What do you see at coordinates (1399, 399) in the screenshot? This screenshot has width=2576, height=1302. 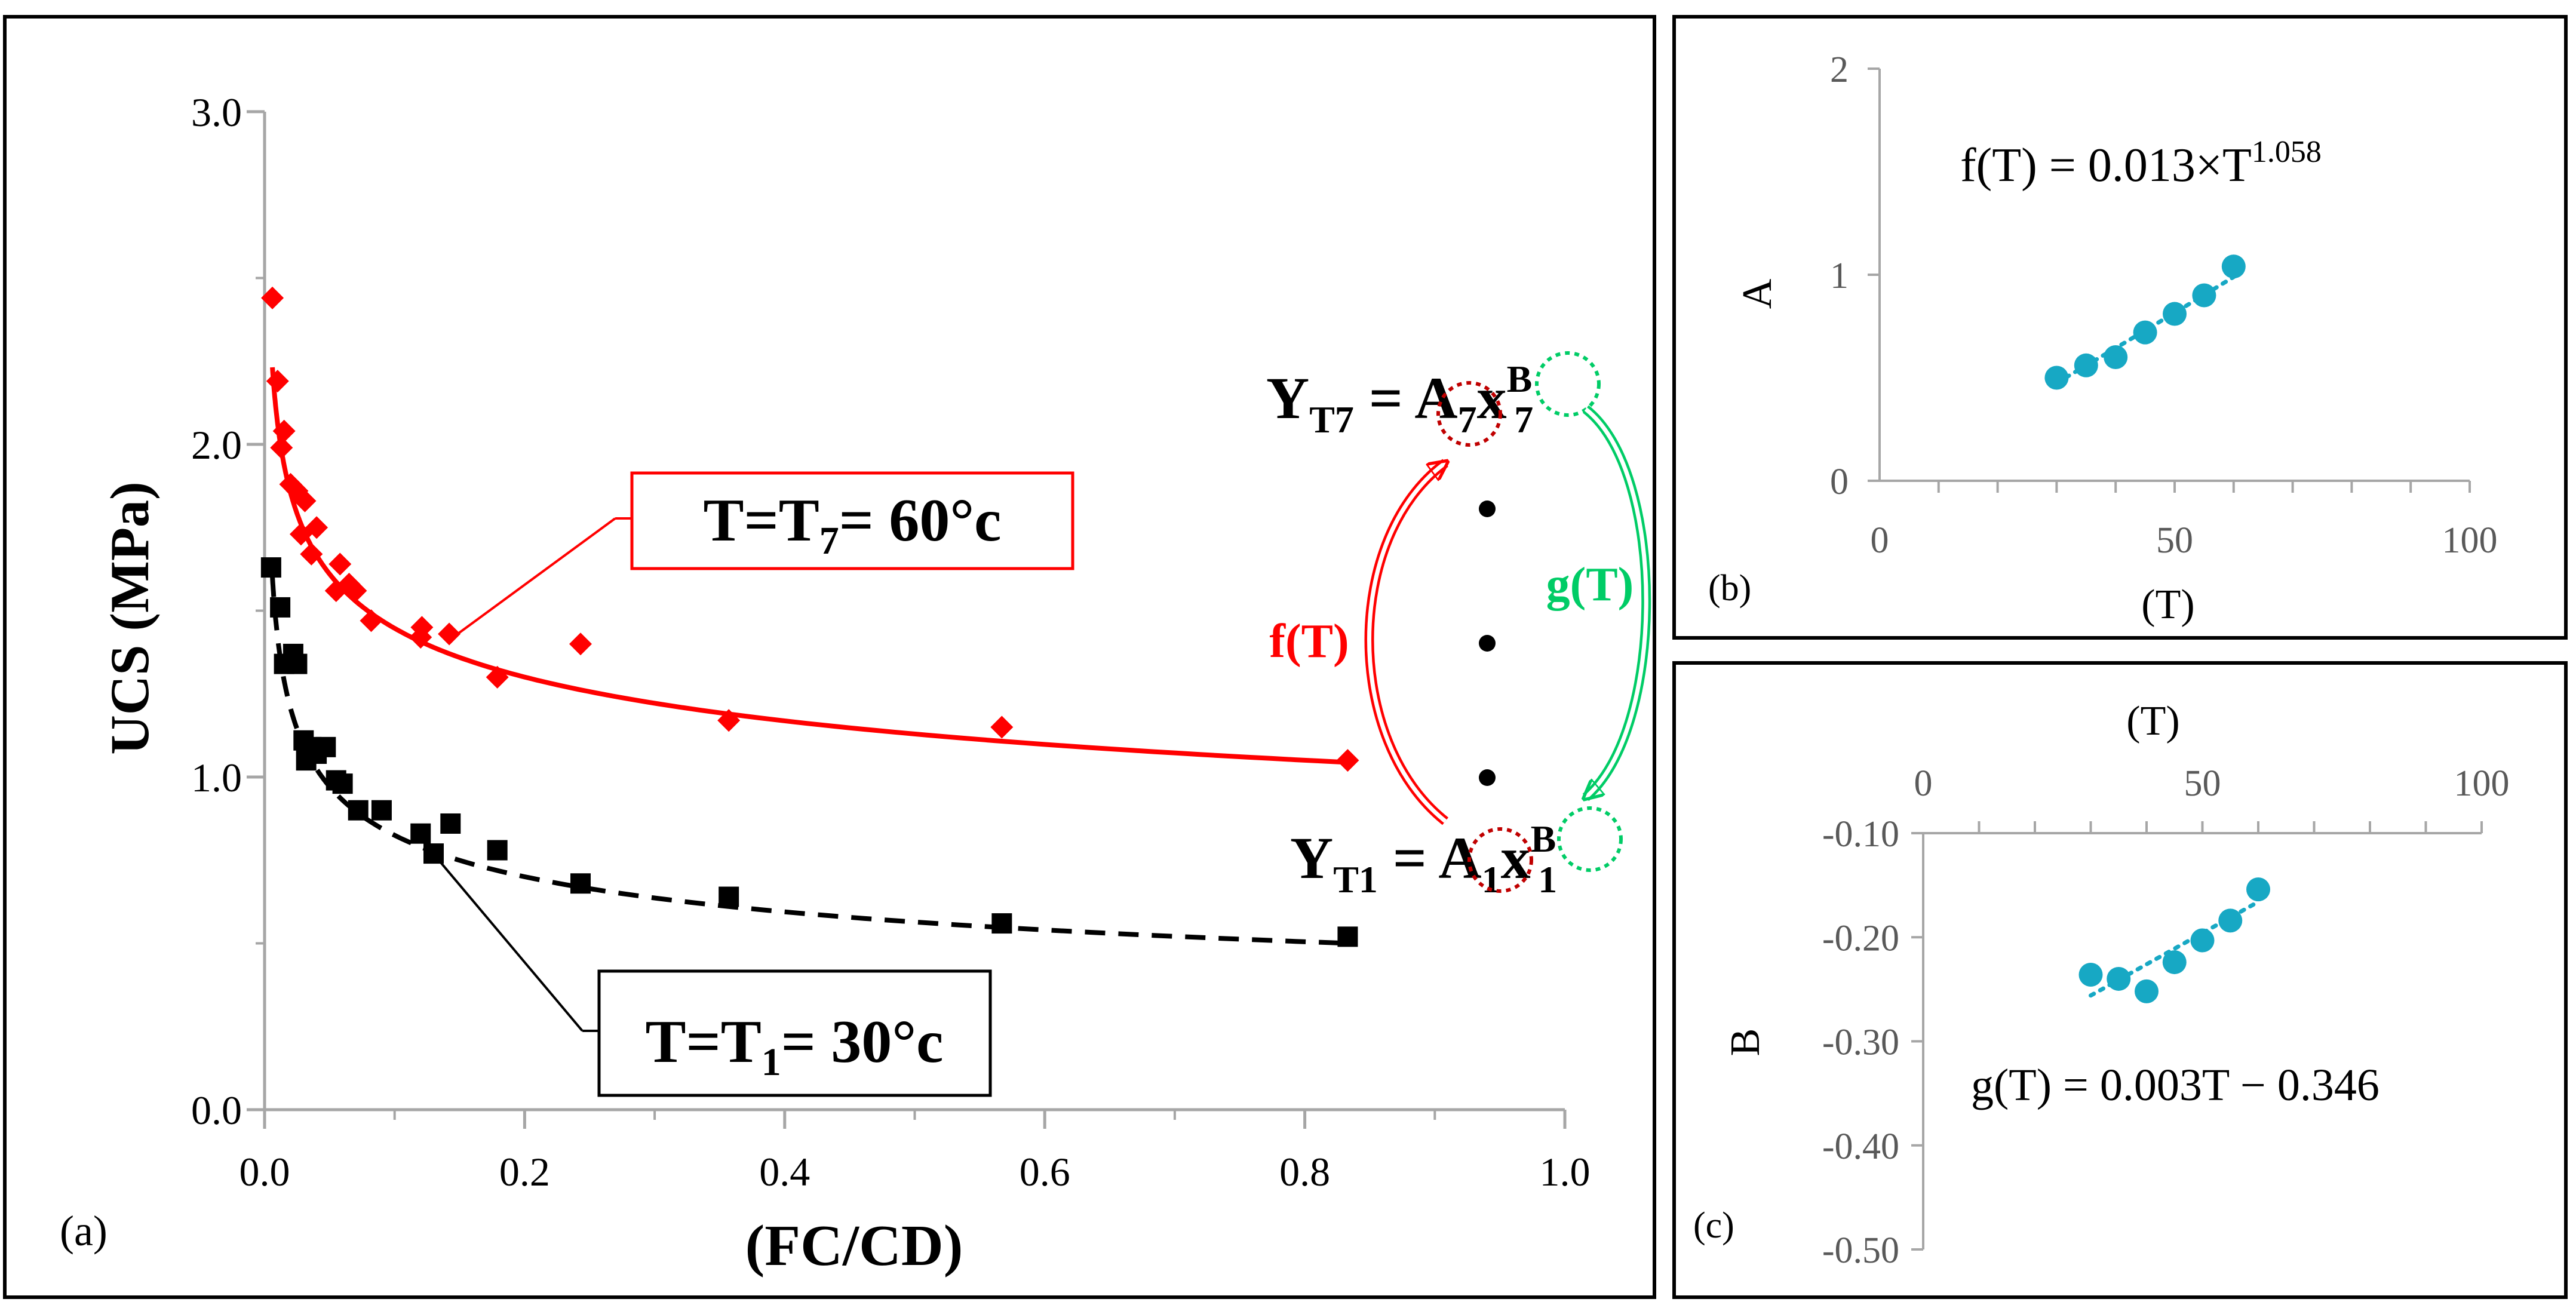 I see `equation-top: YT7 = A7xB 7` at bounding box center [1399, 399].